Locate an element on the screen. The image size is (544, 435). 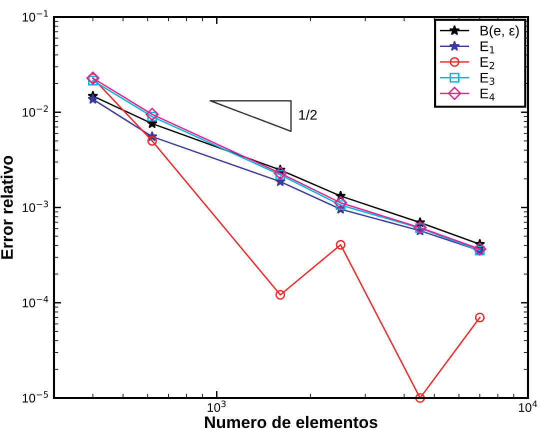
legend-label: E$_{2}$ is located at coordinates (487, 63).